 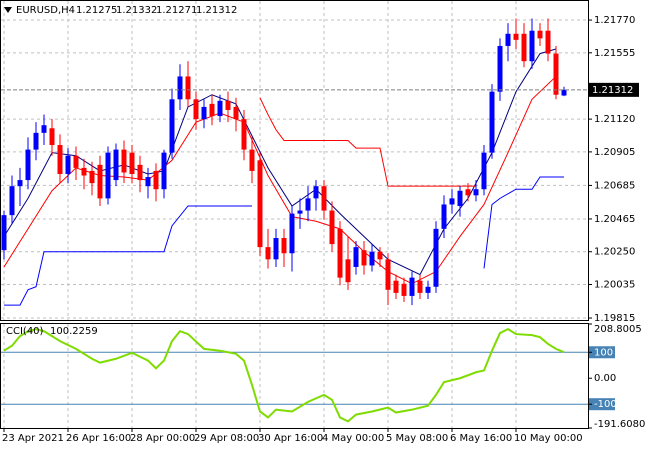 I want to click on x-tick-label: 4 May 00:00, so click(x=353, y=438).